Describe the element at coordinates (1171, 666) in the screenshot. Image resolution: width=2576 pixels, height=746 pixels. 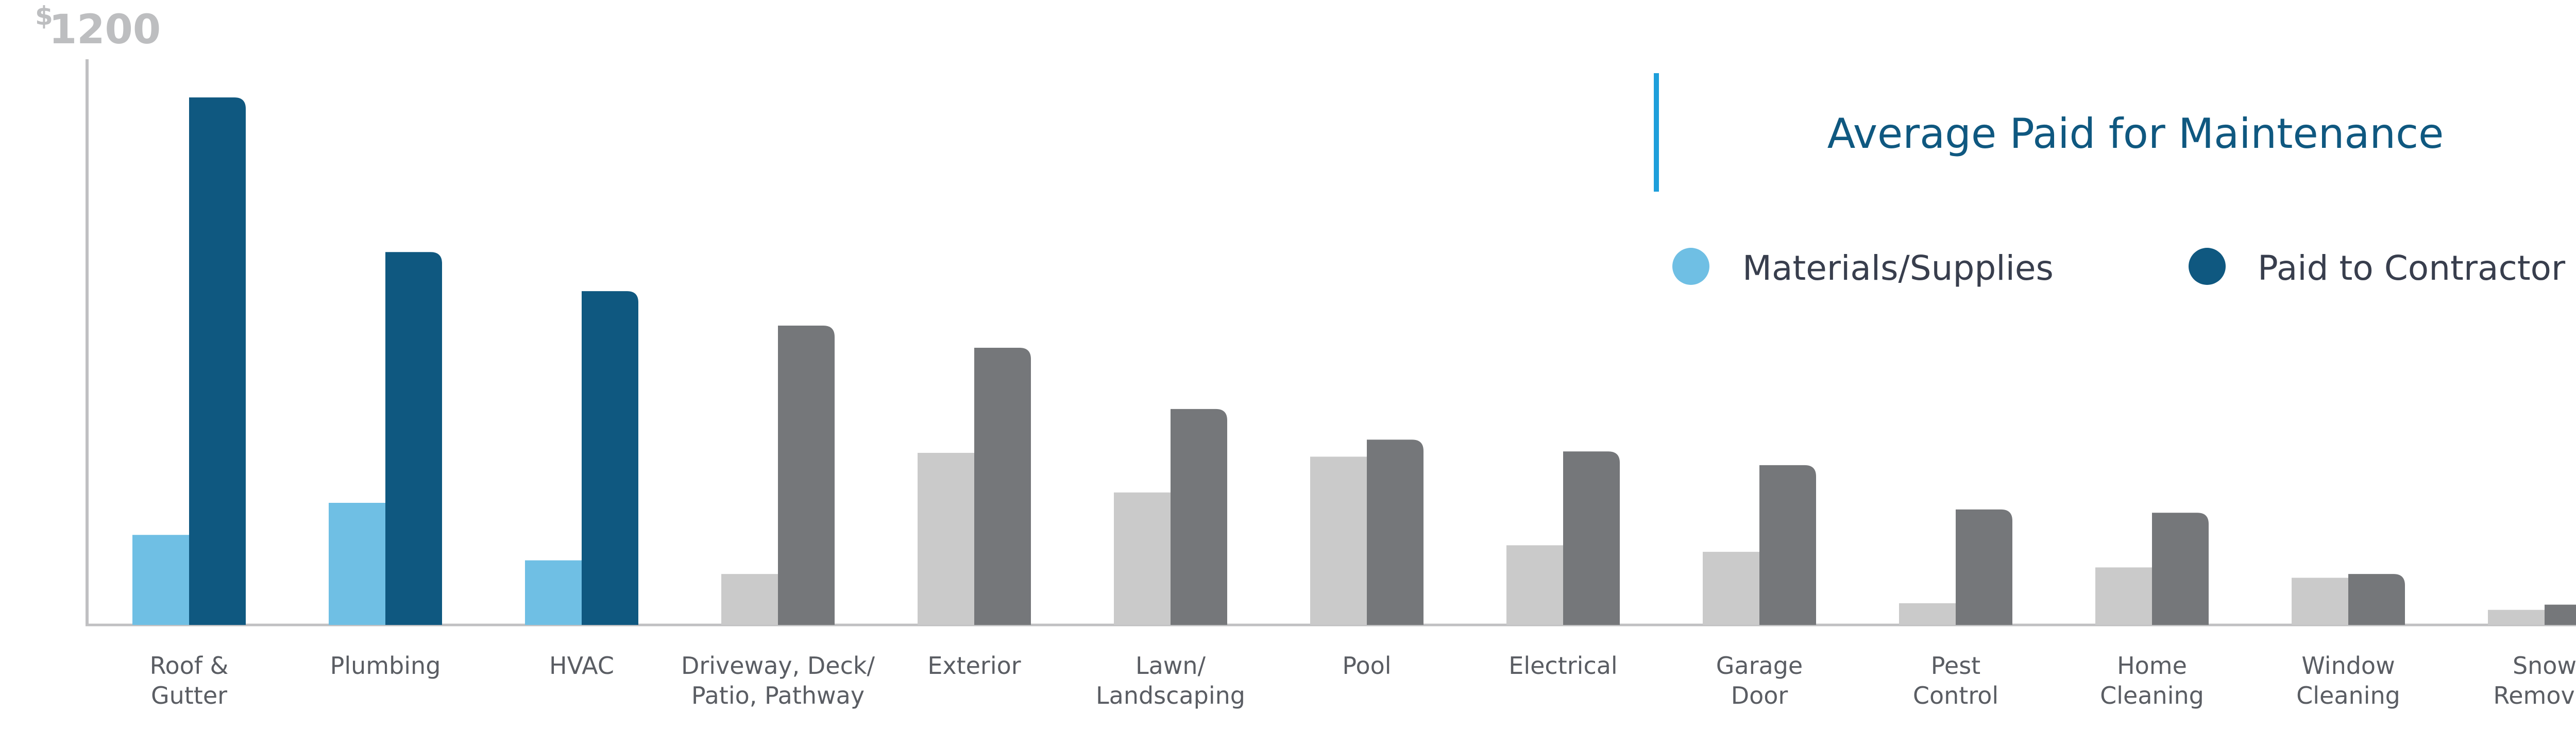
I see `x-tick-label: Lawn/` at that location.